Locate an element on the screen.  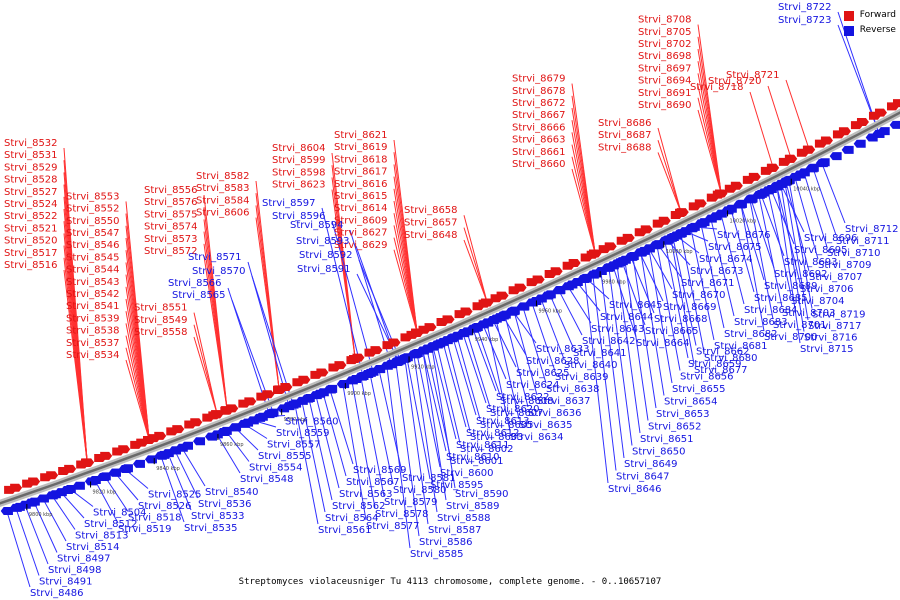
reverse-gene-label: Strvi_8664 is located at coordinates (663, 343).